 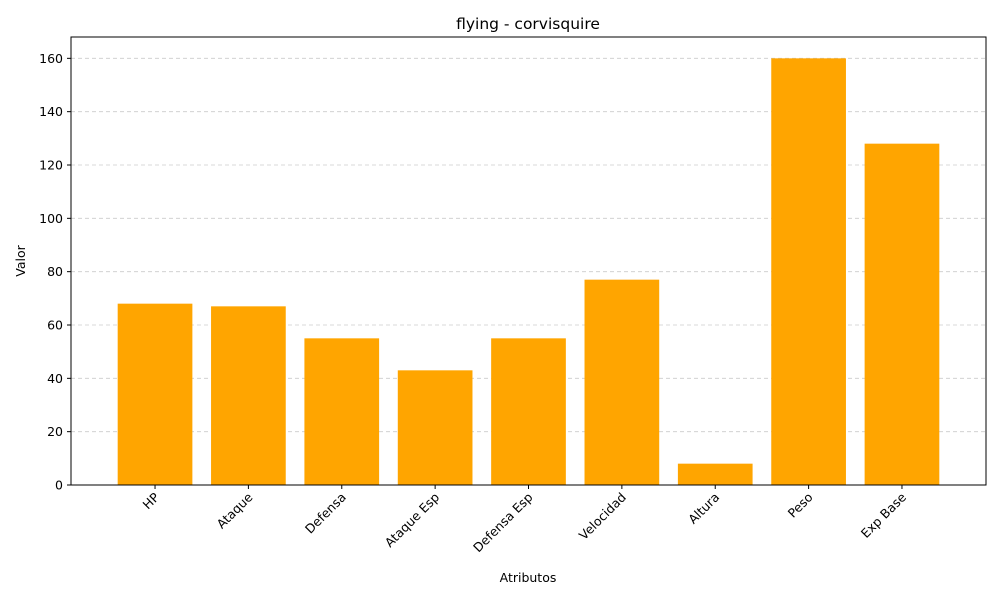 What do you see at coordinates (342, 411) in the screenshot?
I see `bar-defensa` at bounding box center [342, 411].